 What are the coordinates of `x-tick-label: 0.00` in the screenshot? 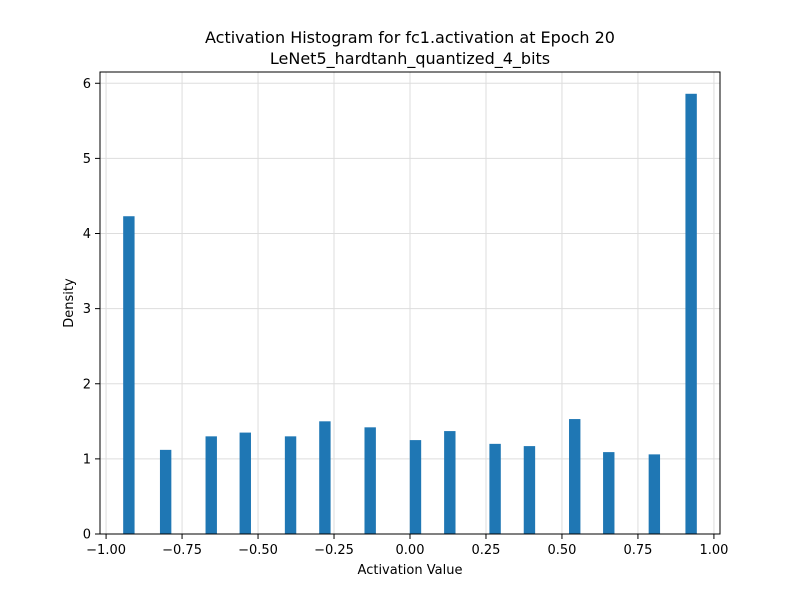 It's located at (410, 550).